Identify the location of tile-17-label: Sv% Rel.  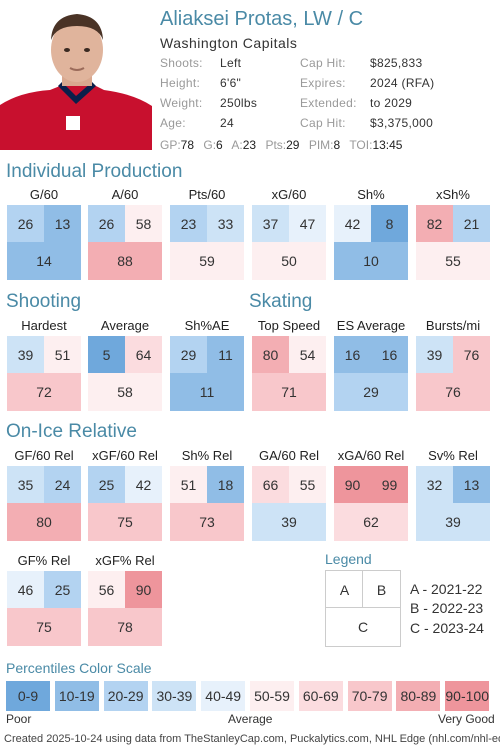
(453, 455).